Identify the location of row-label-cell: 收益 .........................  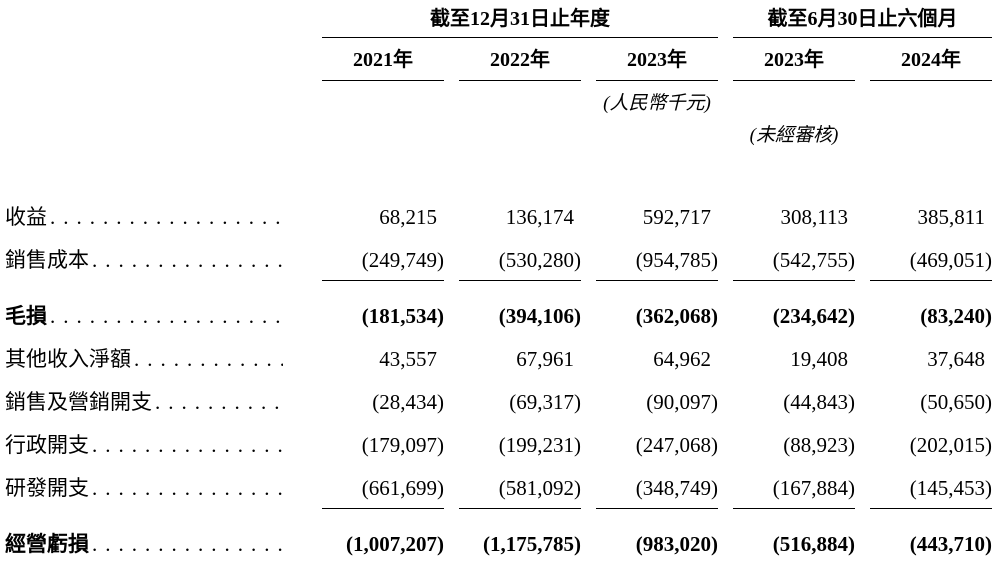
(156, 217).